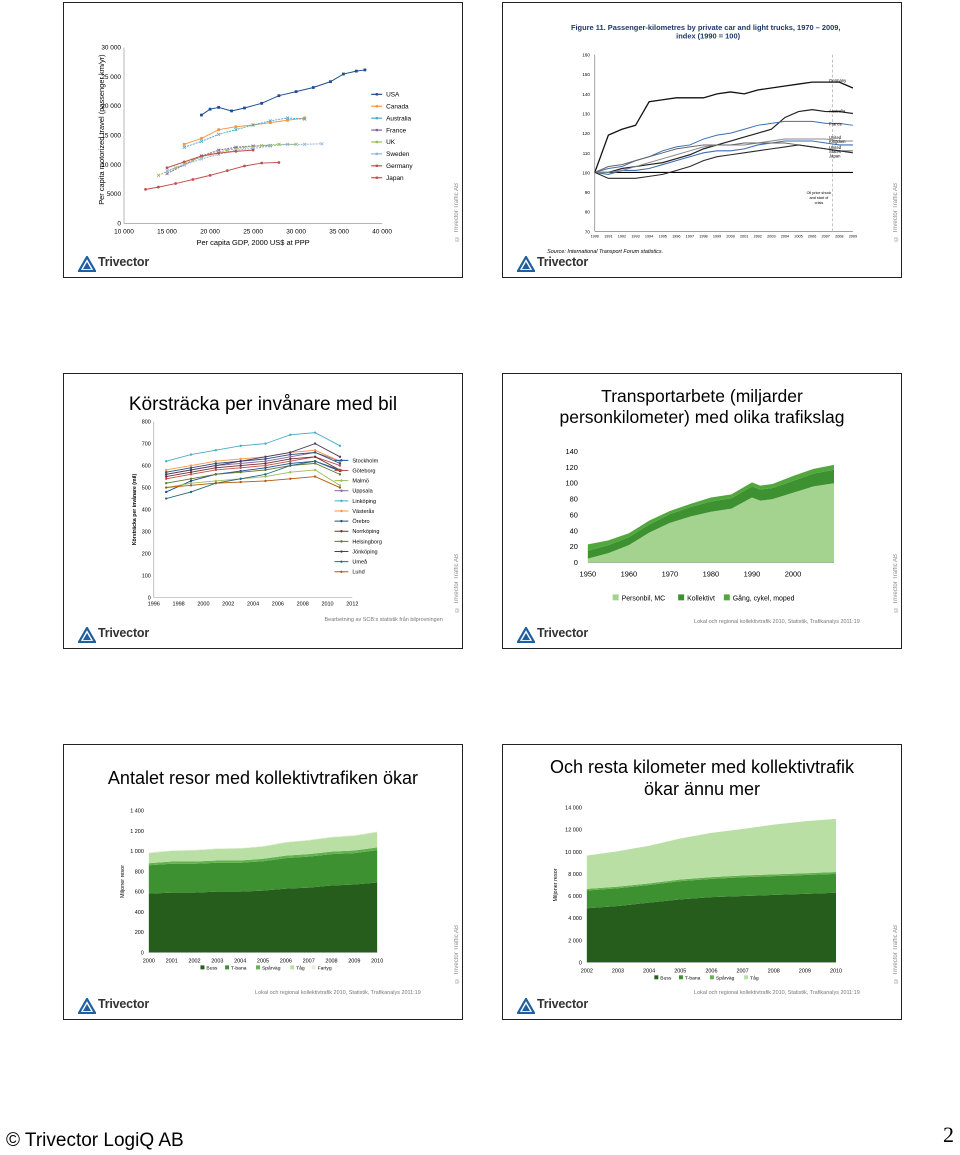 The height and width of the screenshot is (1155, 960). Describe the element at coordinates (253, 467) in the screenshot. I see `series-line-norrköping` at that location.